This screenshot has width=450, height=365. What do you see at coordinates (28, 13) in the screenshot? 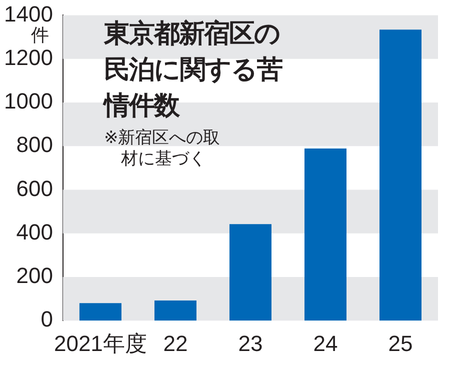
I see `y-tick-label: 1400` at bounding box center [28, 13].